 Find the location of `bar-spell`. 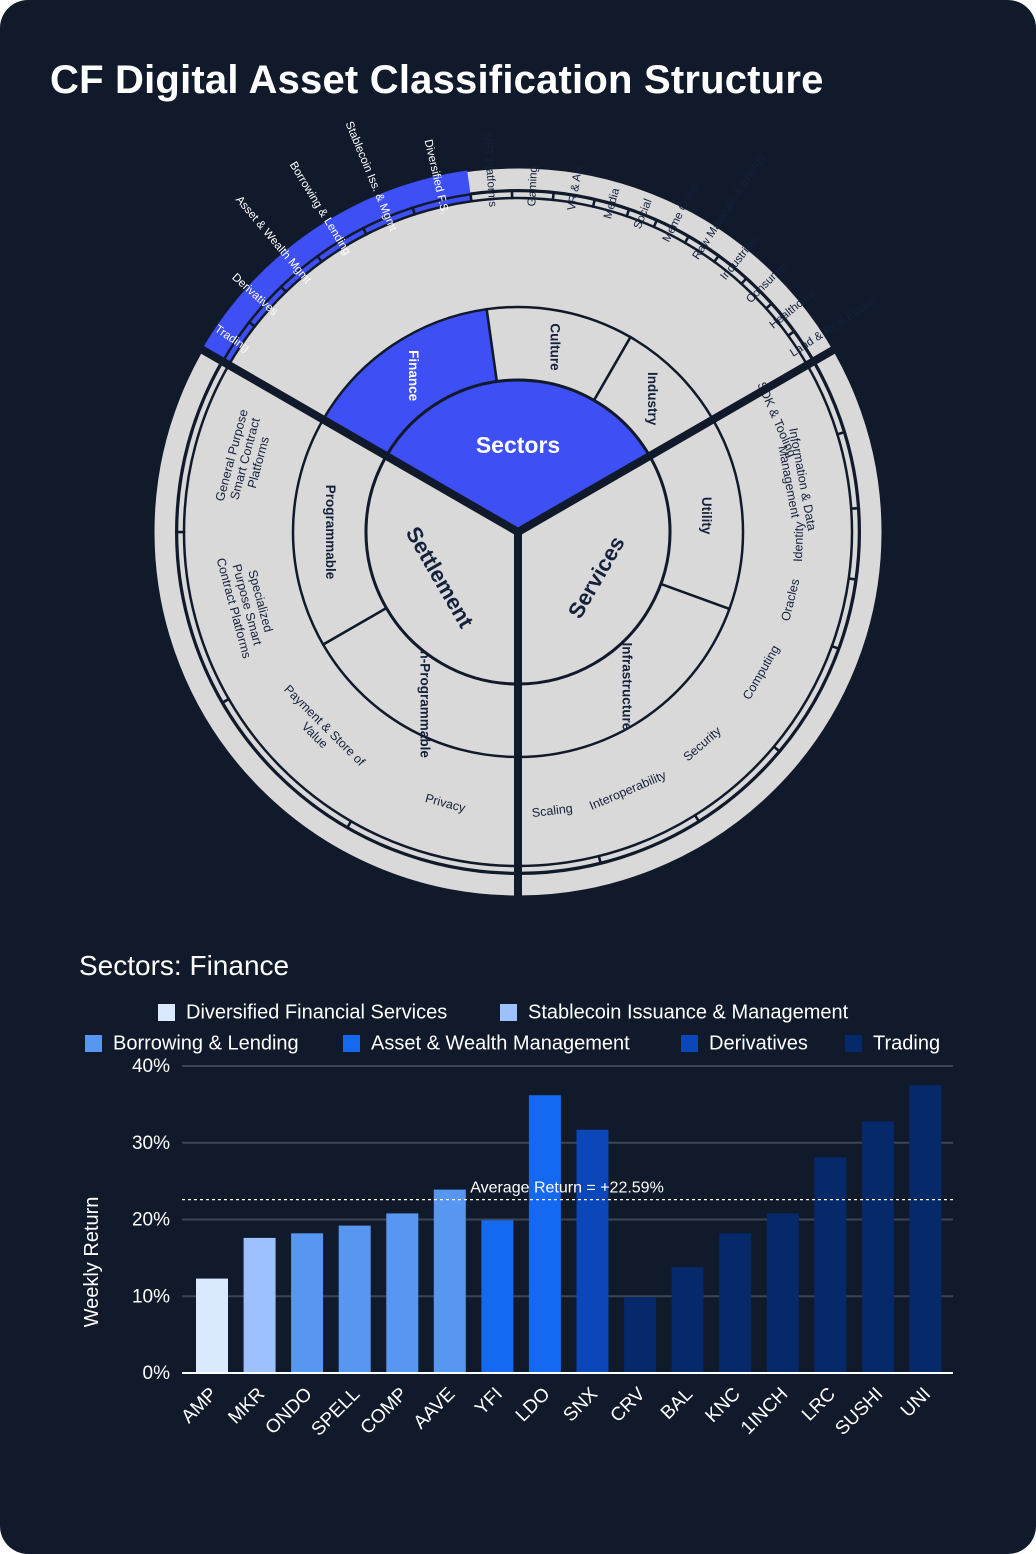

bar-spell is located at coordinates (354, 1299).